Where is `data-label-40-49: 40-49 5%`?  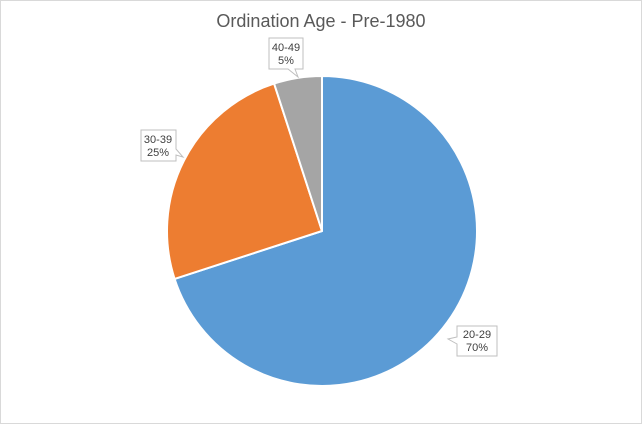 data-label-40-49: 40-49 5% is located at coordinates (286, 58).